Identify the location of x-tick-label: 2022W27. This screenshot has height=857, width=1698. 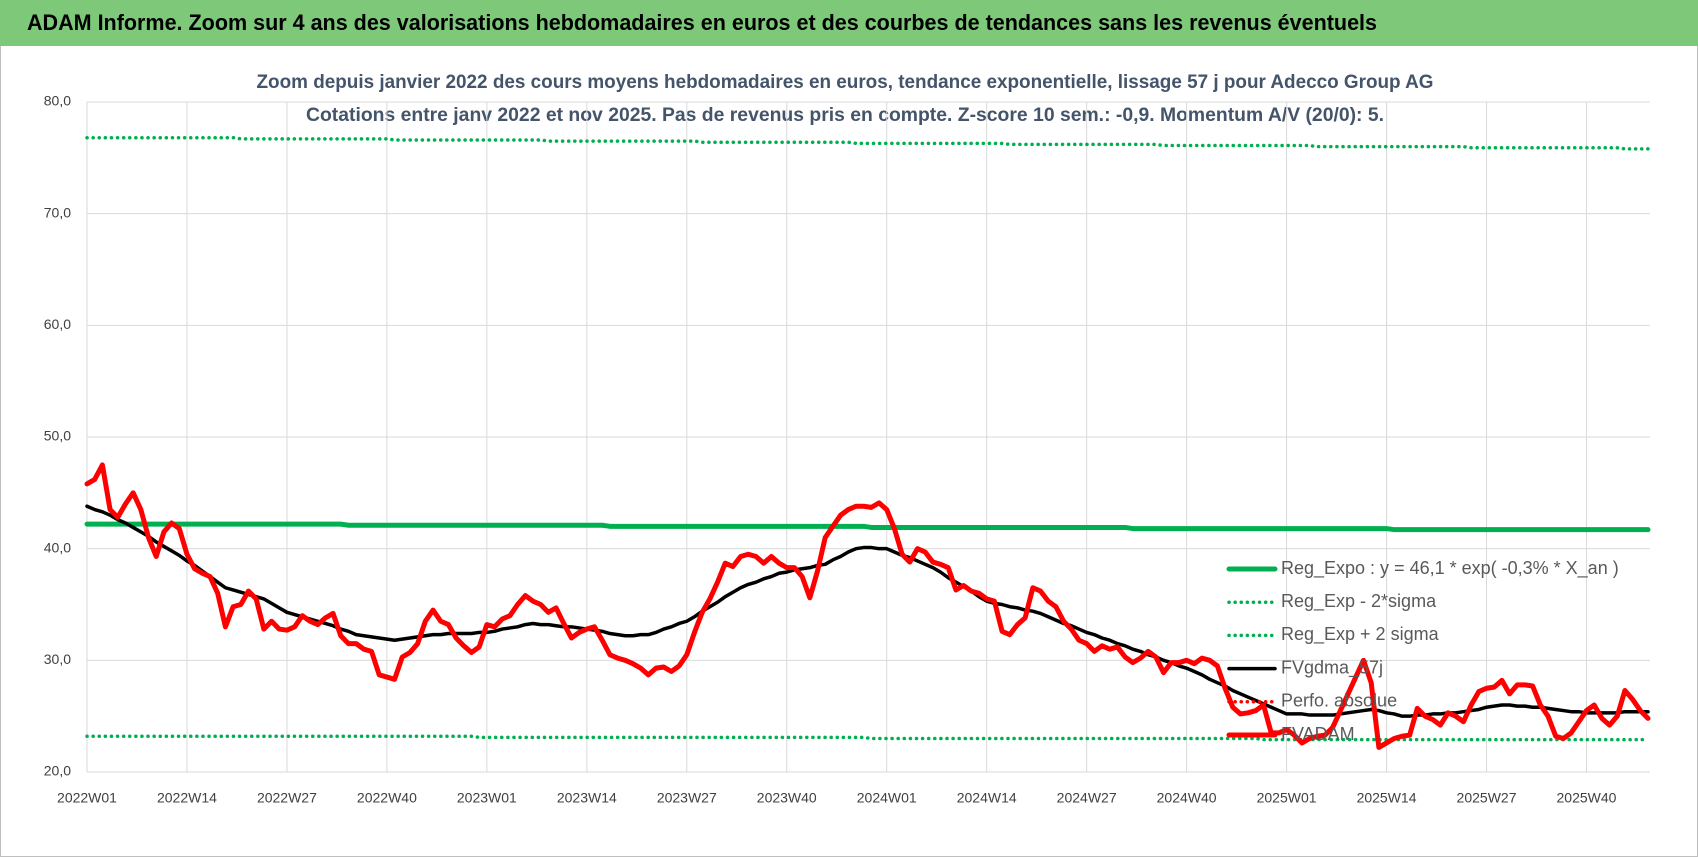
(287, 798).